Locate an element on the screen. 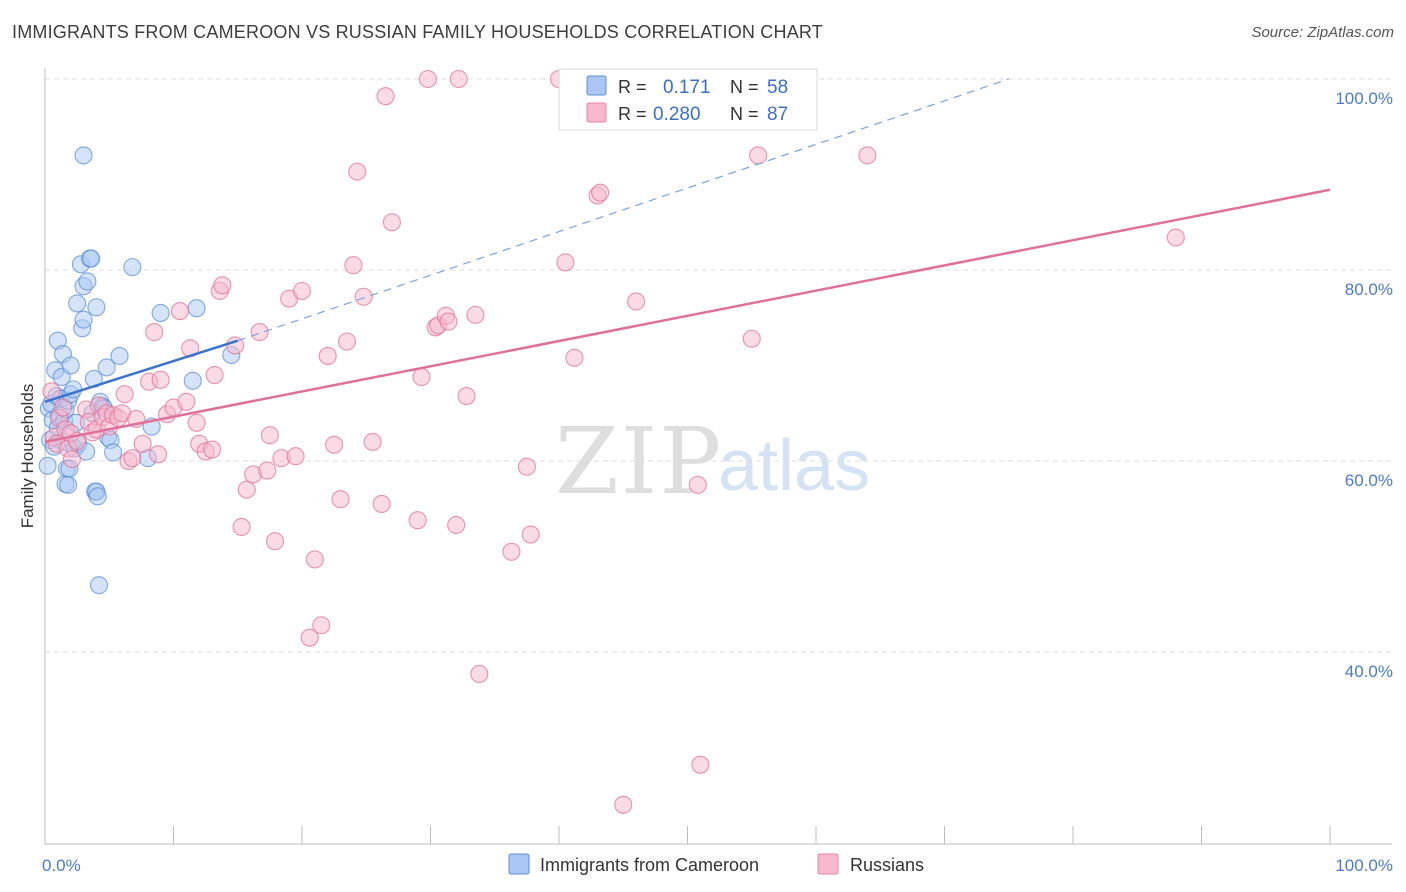 The width and height of the screenshot is (1406, 892). legend-swatch-cameroon is located at coordinates (596, 85).